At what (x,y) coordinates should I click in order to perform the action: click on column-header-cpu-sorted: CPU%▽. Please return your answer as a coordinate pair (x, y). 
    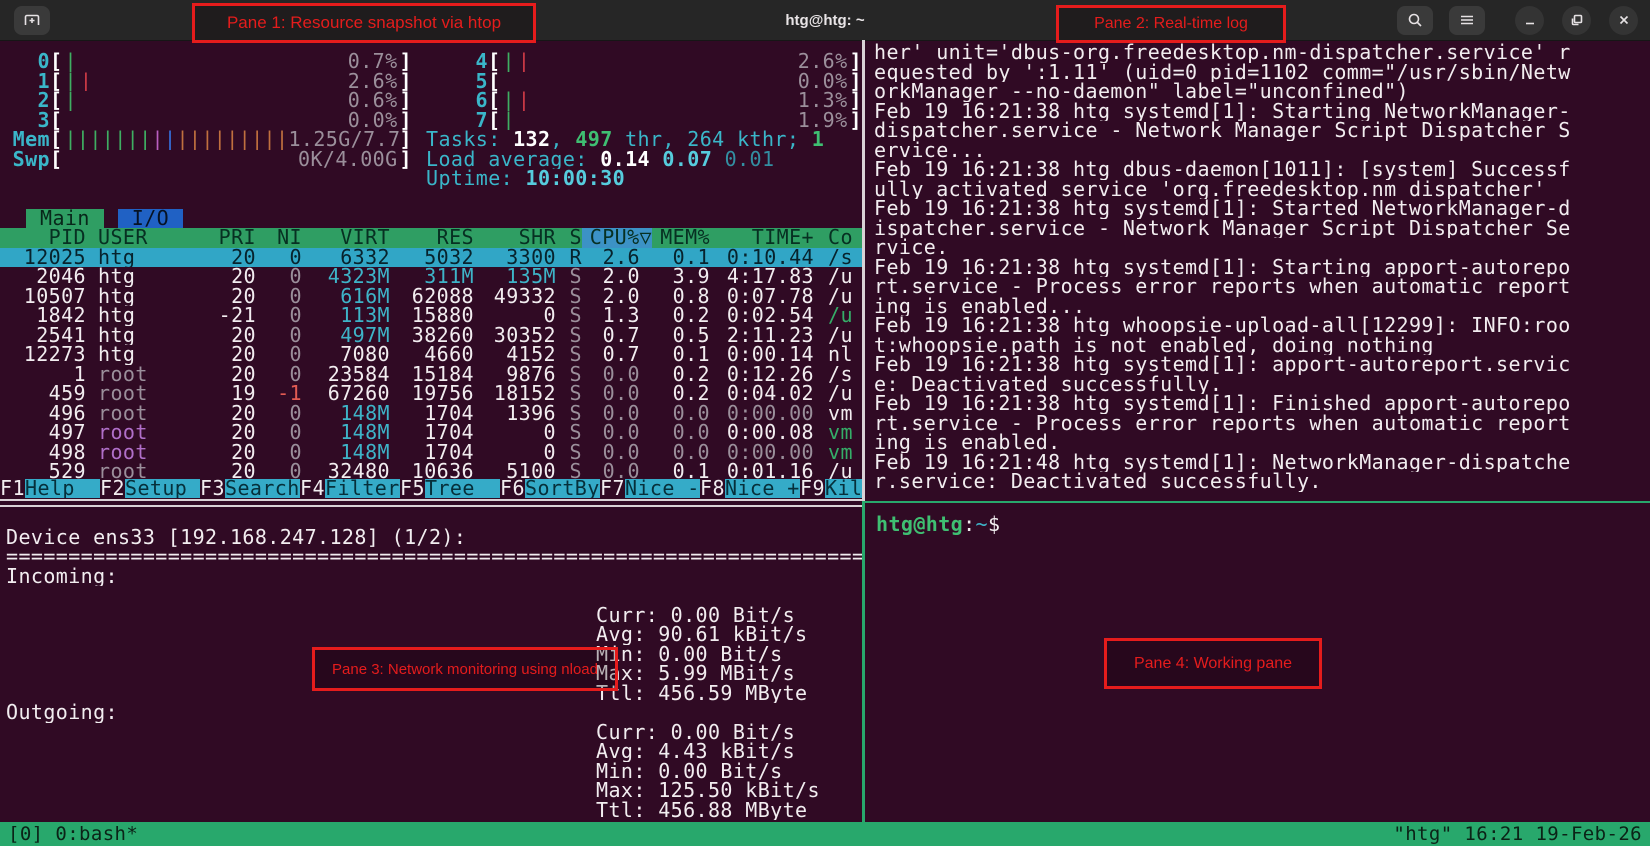
    Looking at the image, I should click on (617, 238).